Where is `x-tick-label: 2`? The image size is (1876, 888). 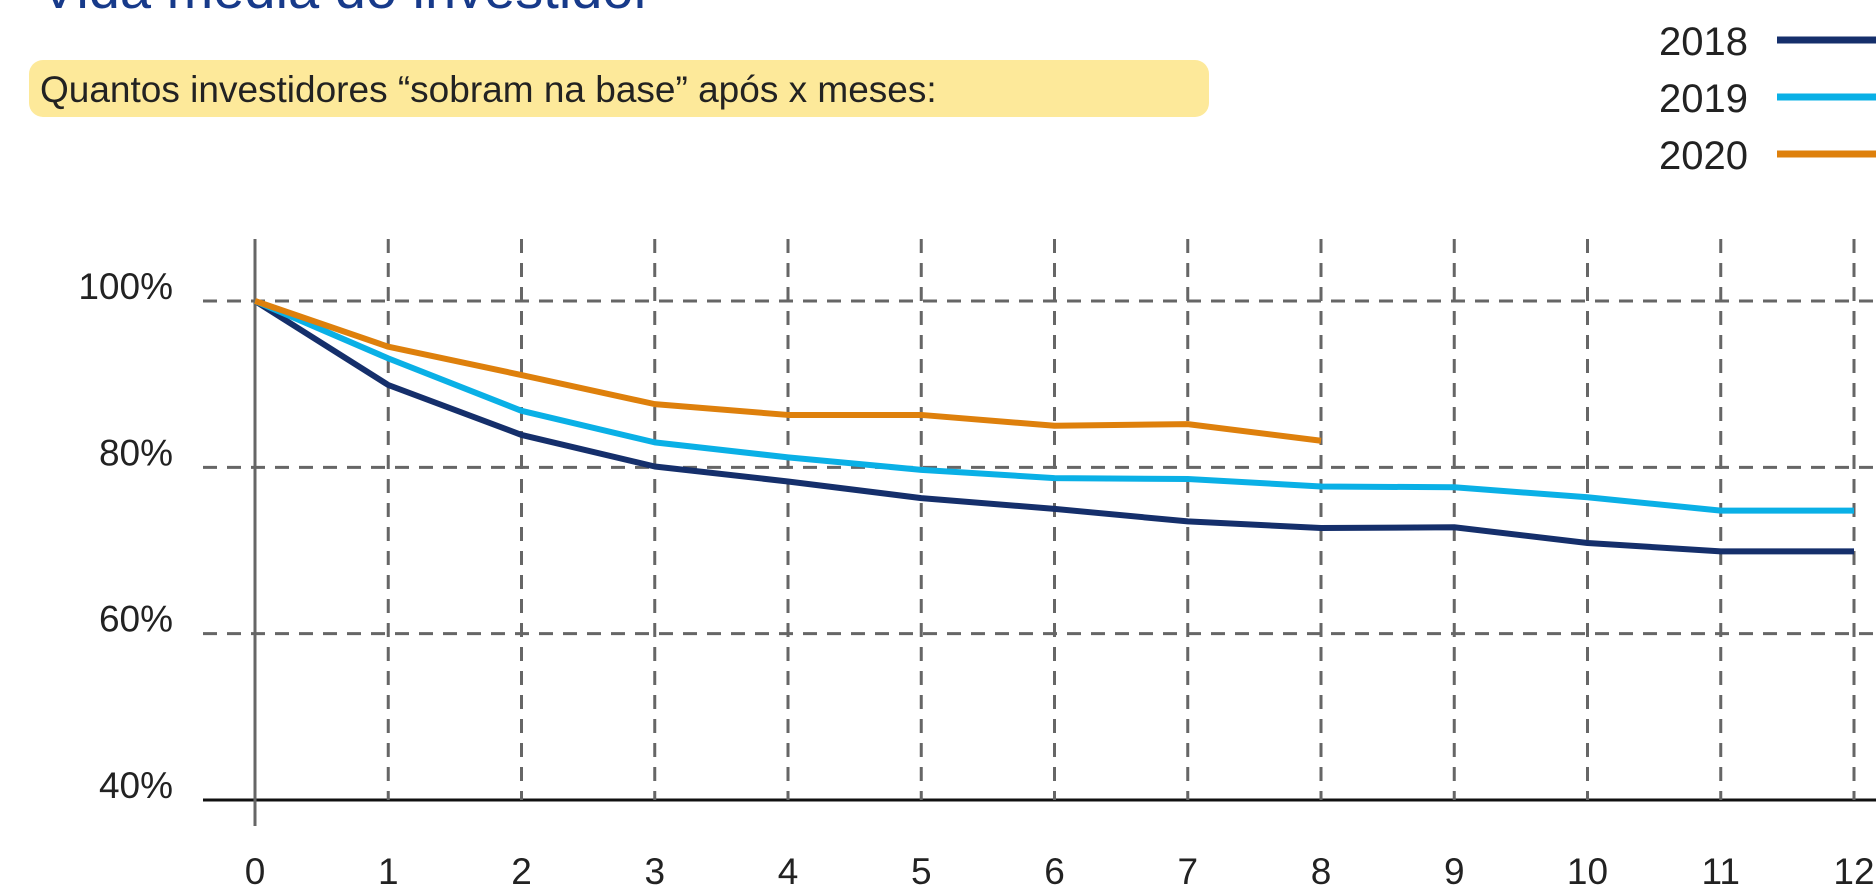
x-tick-label: 2 is located at coordinates (521, 869).